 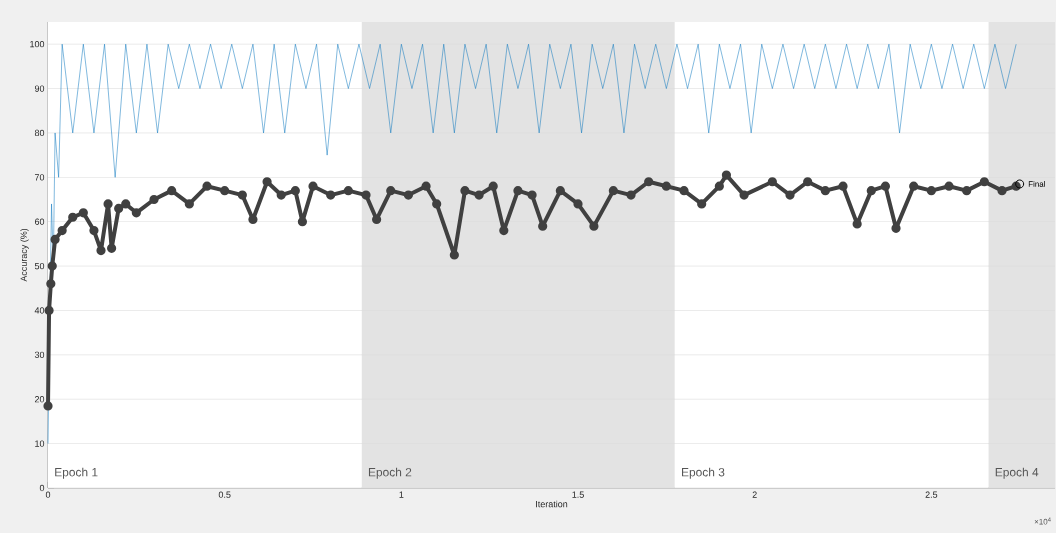 I want to click on x-tick-label: 1.5, so click(x=578, y=494).